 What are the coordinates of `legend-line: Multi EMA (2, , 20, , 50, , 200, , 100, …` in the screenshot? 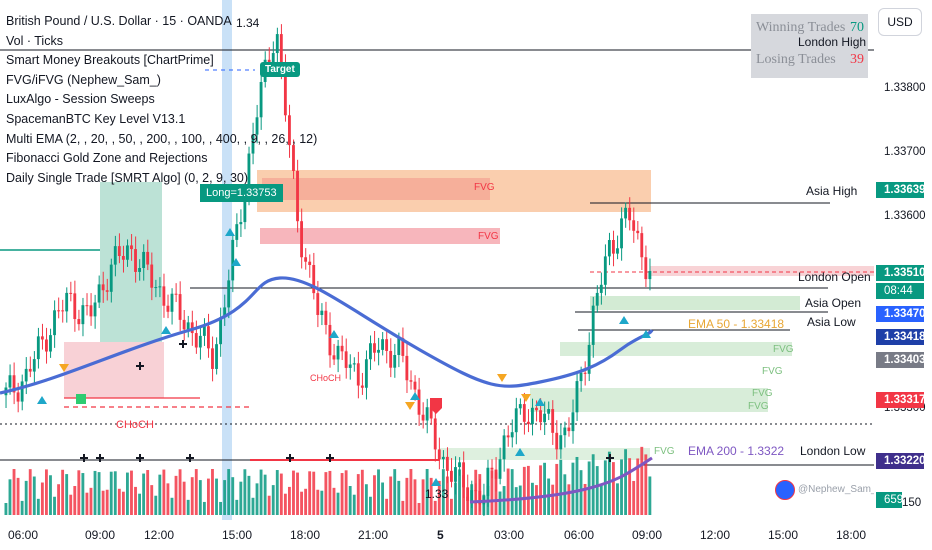 It's located at (162, 138).